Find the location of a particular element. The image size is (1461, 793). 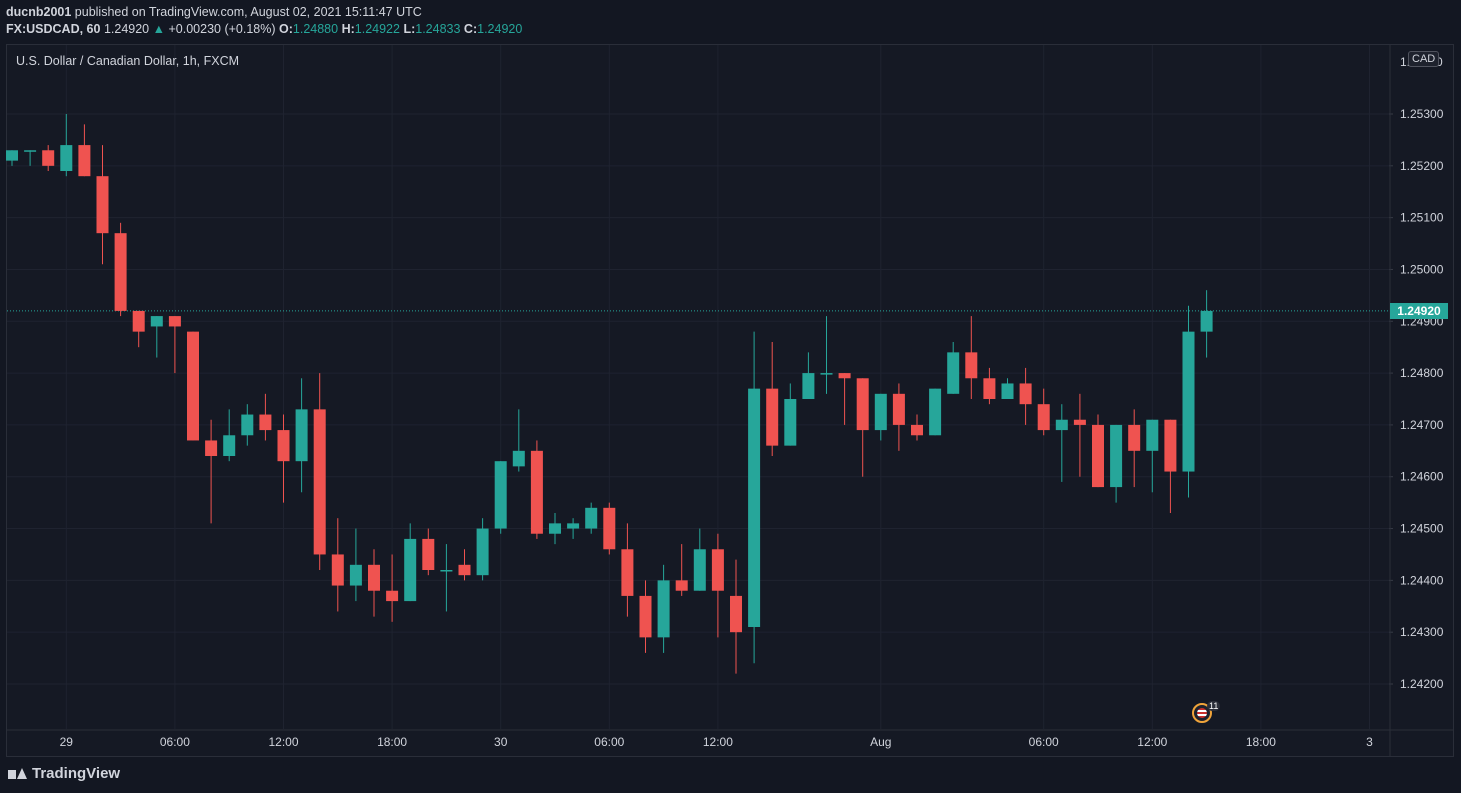

last-value: 1.24920 is located at coordinates (126, 29).